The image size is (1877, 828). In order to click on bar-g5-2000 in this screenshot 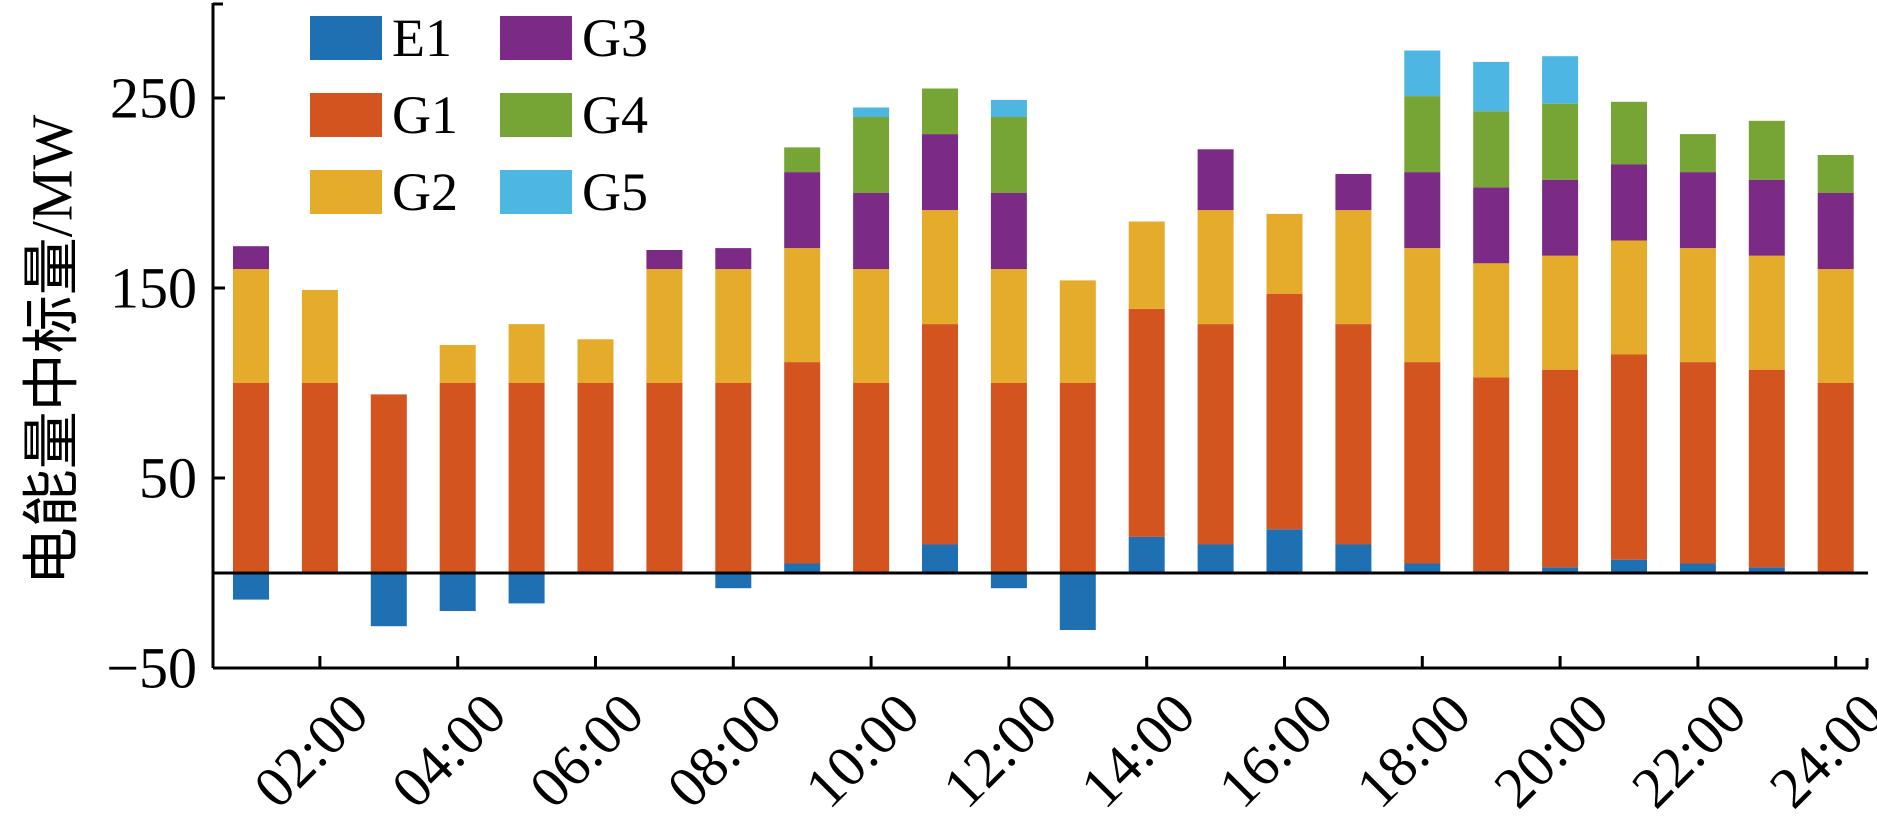, I will do `click(1560, 80)`.